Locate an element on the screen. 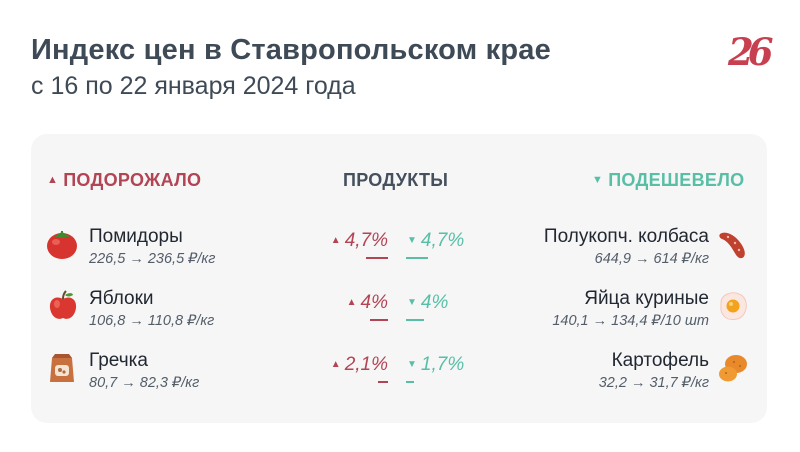  product-name-up: Помидоры is located at coordinates (136, 236).